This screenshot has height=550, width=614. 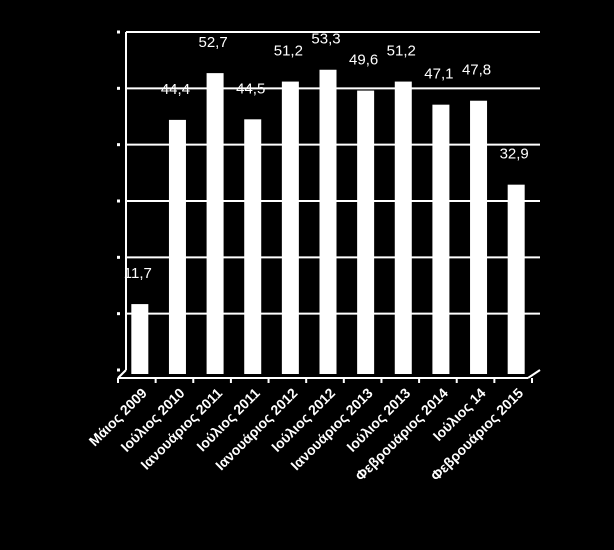 What do you see at coordinates (325, 39) in the screenshot?
I see `value-label: 53,3` at bounding box center [325, 39].